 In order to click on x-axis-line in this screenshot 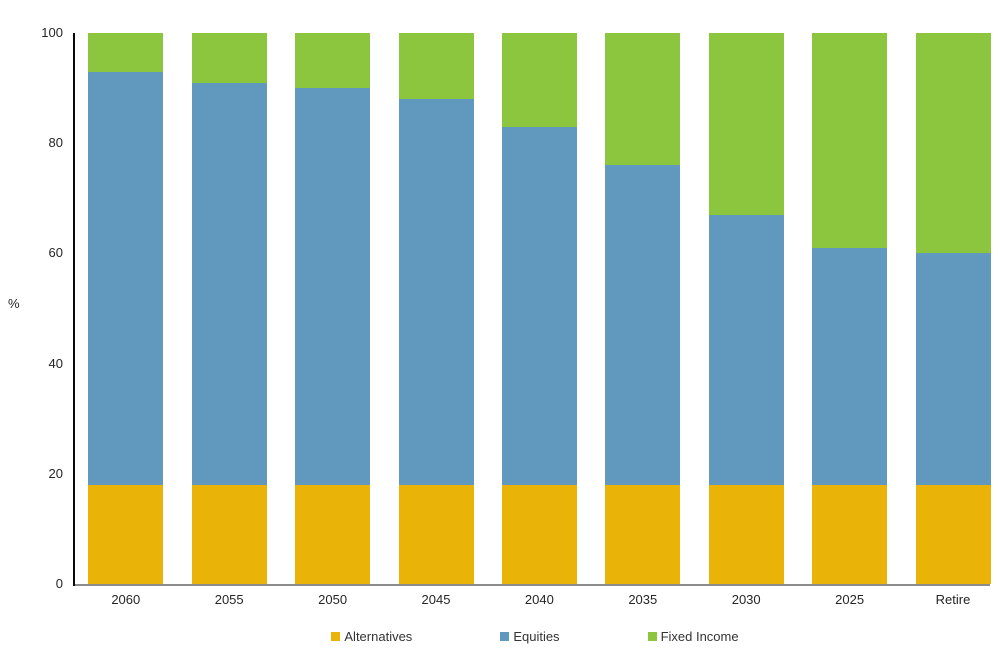, I will do `click(532, 585)`.